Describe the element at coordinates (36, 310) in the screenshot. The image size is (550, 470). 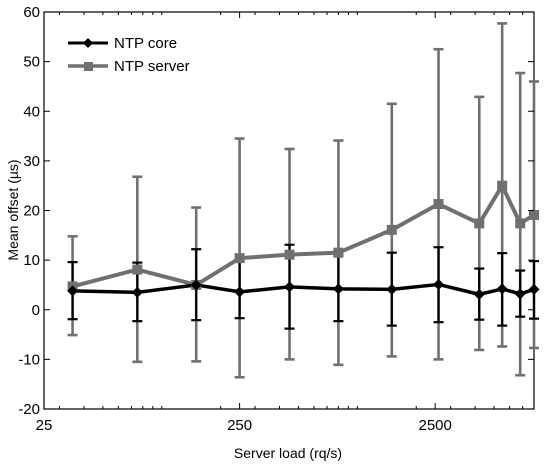
I see `y-tick-label-2: 0` at that location.